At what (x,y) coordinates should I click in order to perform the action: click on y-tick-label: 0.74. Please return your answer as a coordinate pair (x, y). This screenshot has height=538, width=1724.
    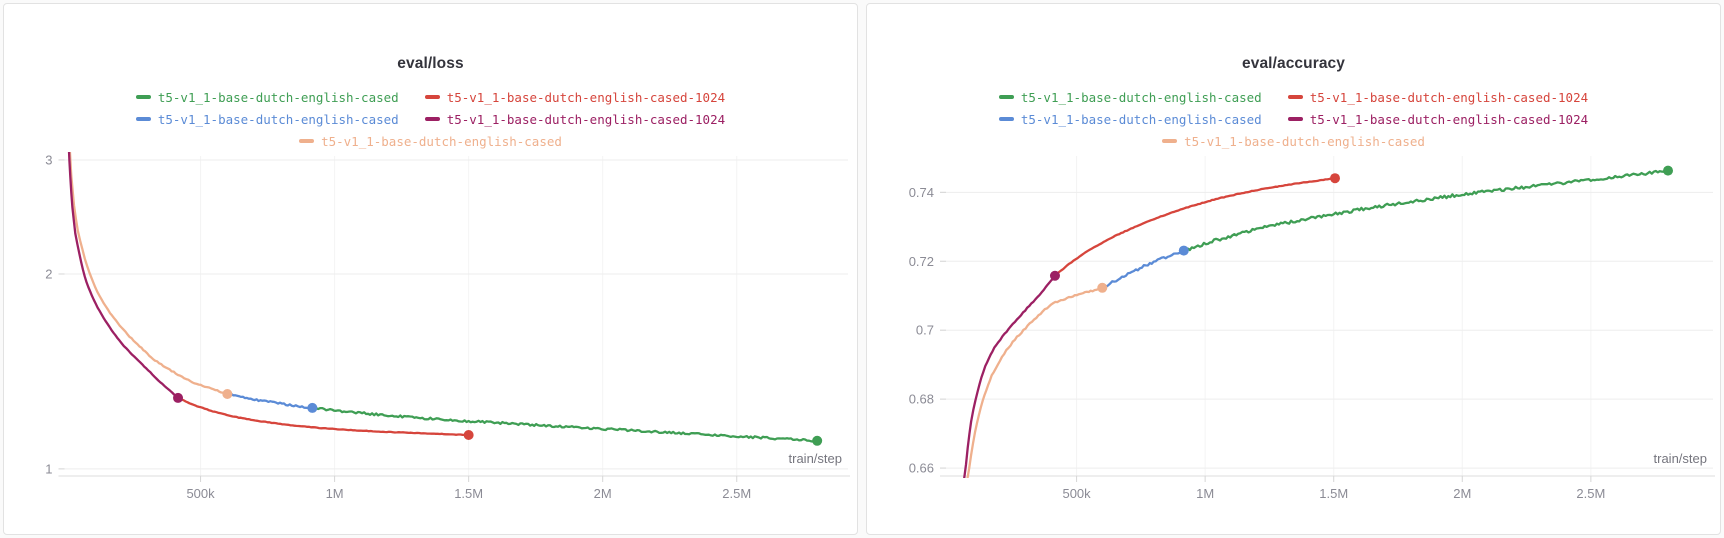
    Looking at the image, I should click on (921, 192).